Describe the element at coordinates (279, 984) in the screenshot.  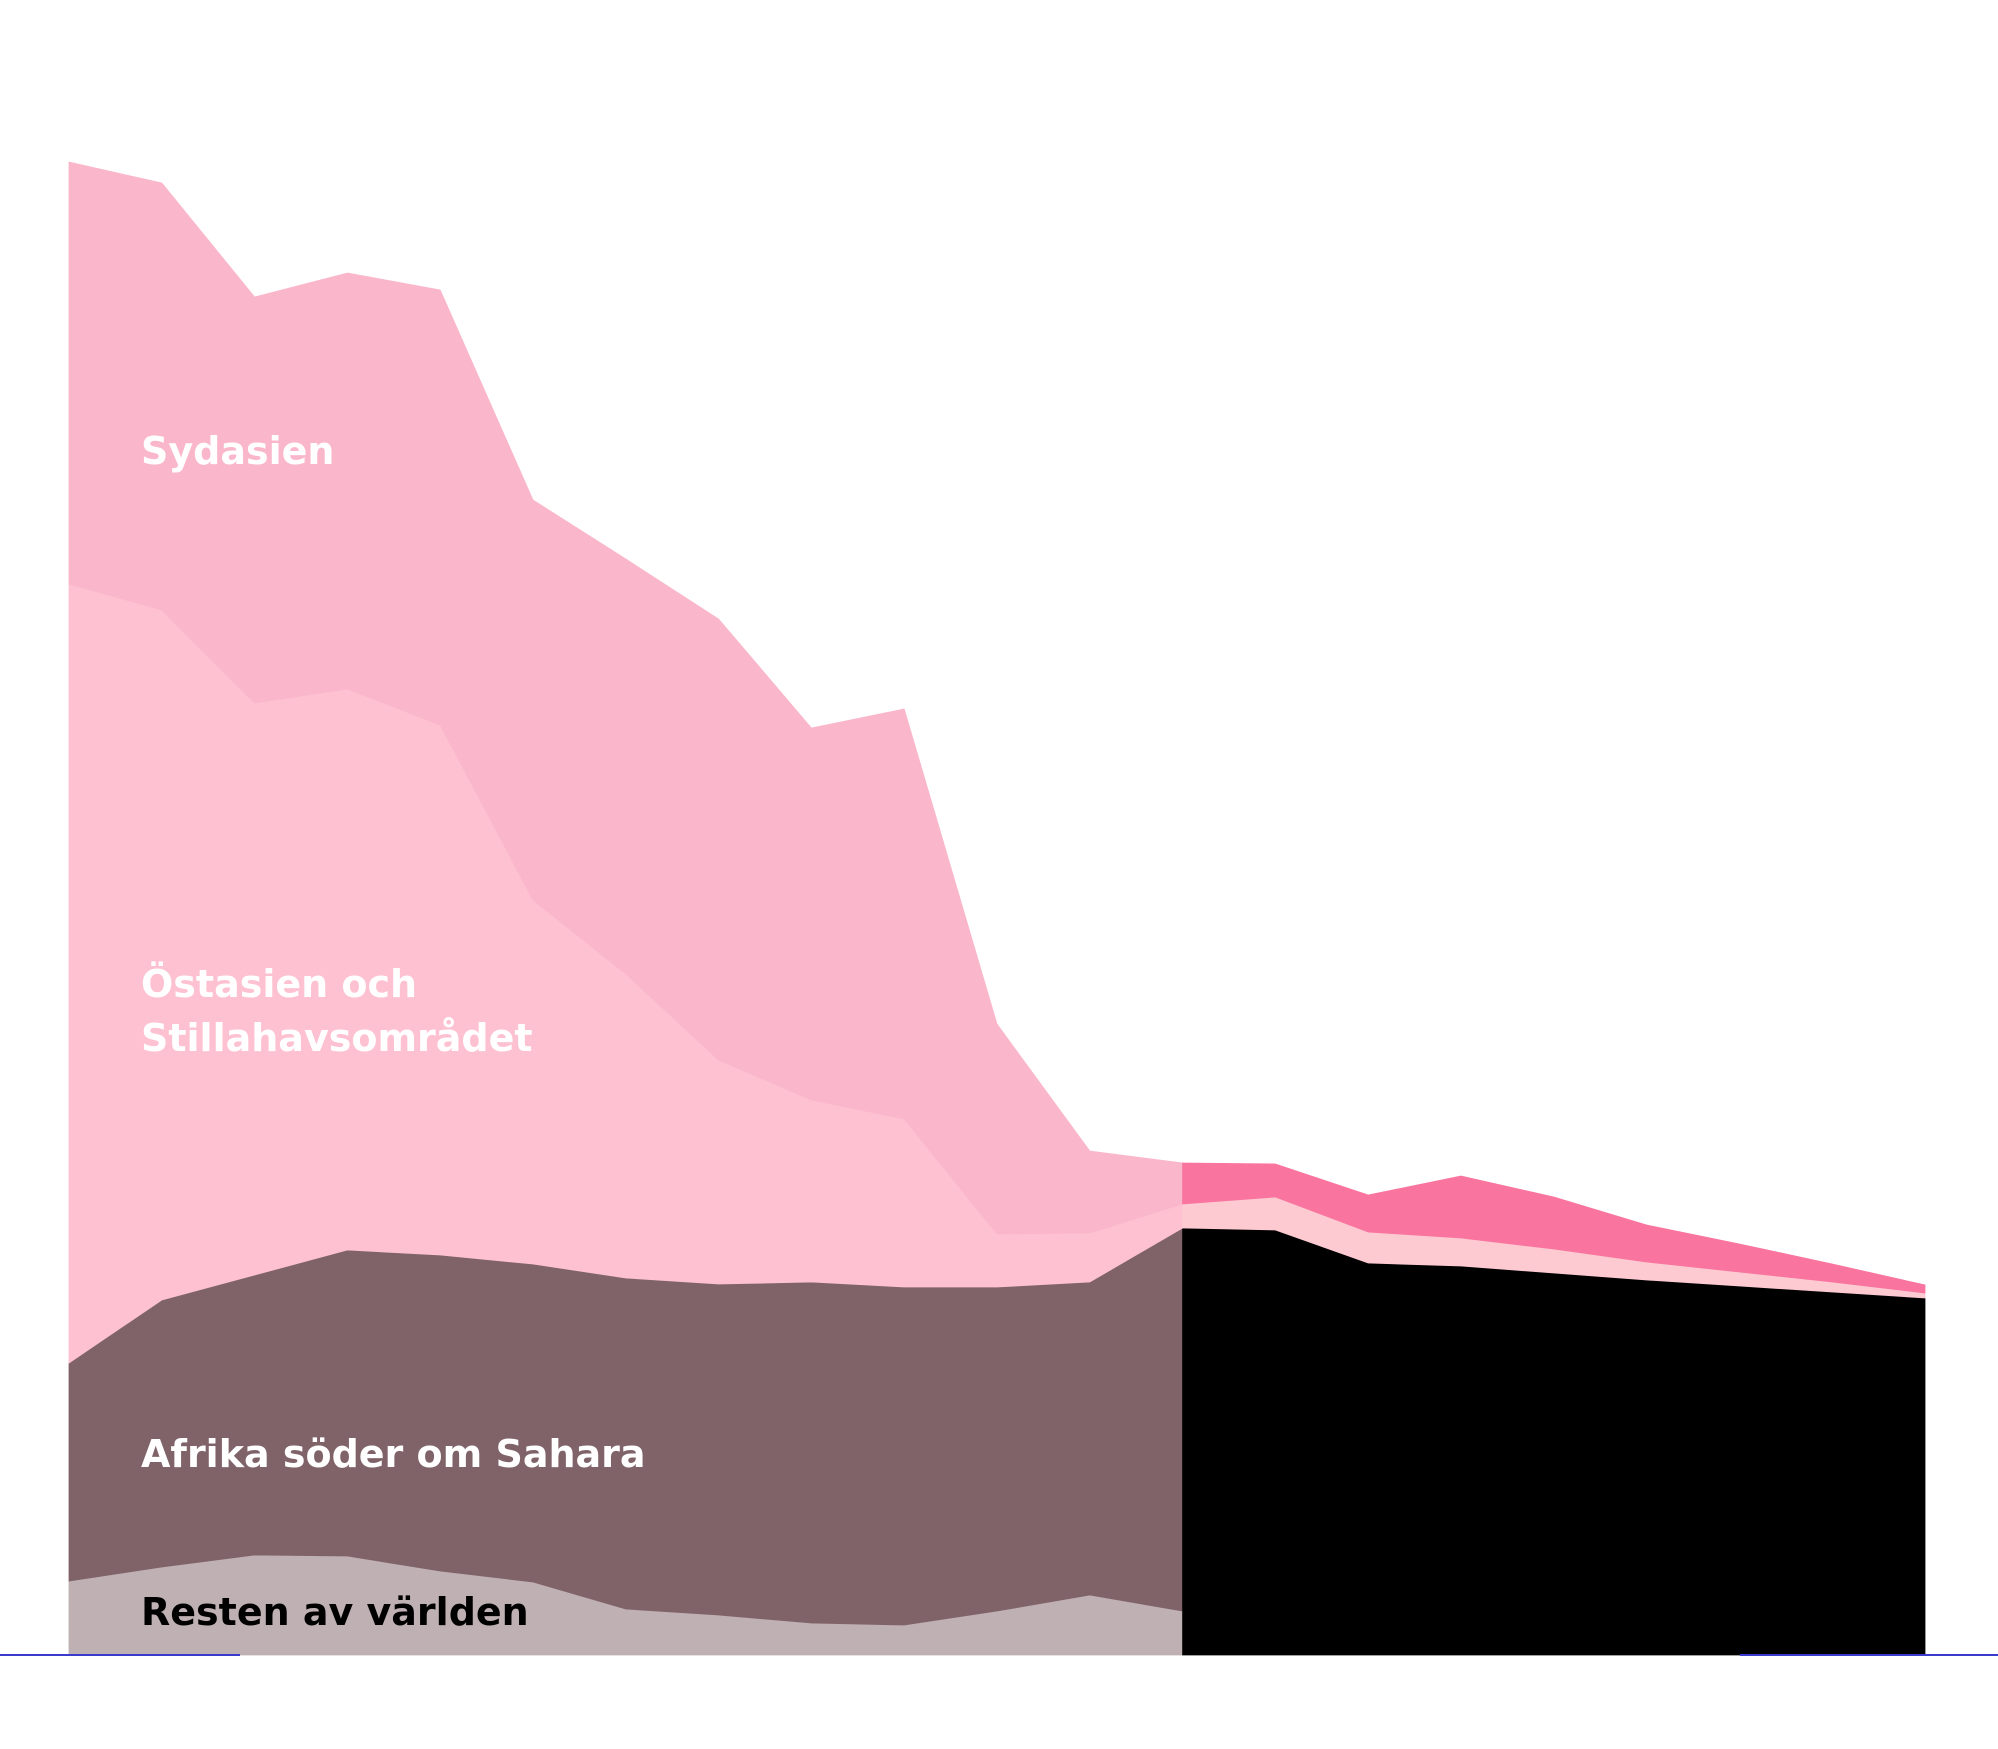
I see `label-ostasien-line-1: Östasien och` at that location.